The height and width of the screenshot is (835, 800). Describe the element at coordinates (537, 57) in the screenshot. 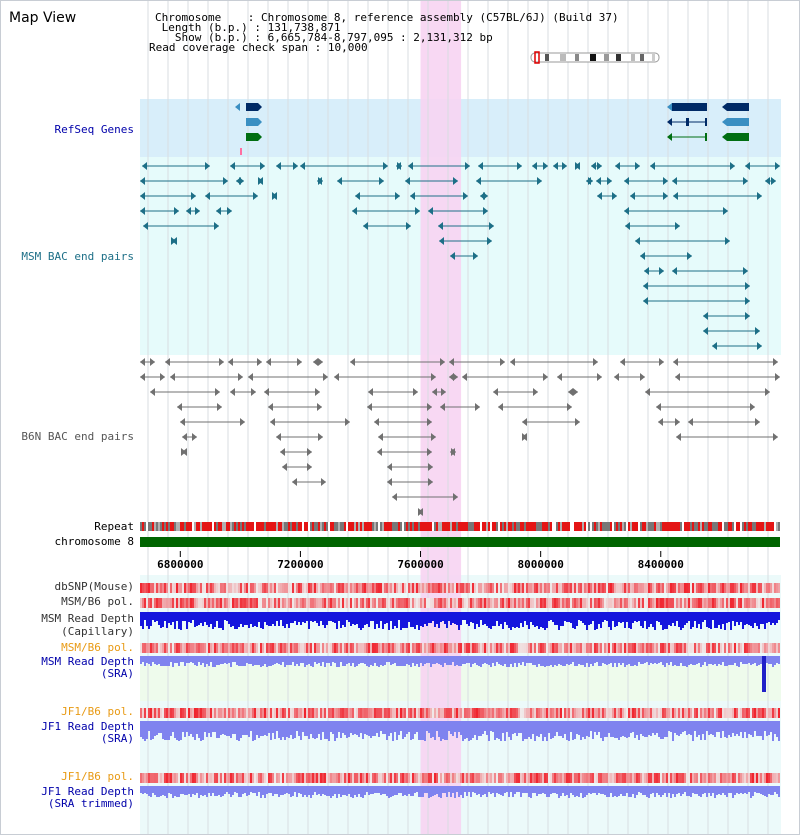

I see `ideogram-position-marker` at that location.